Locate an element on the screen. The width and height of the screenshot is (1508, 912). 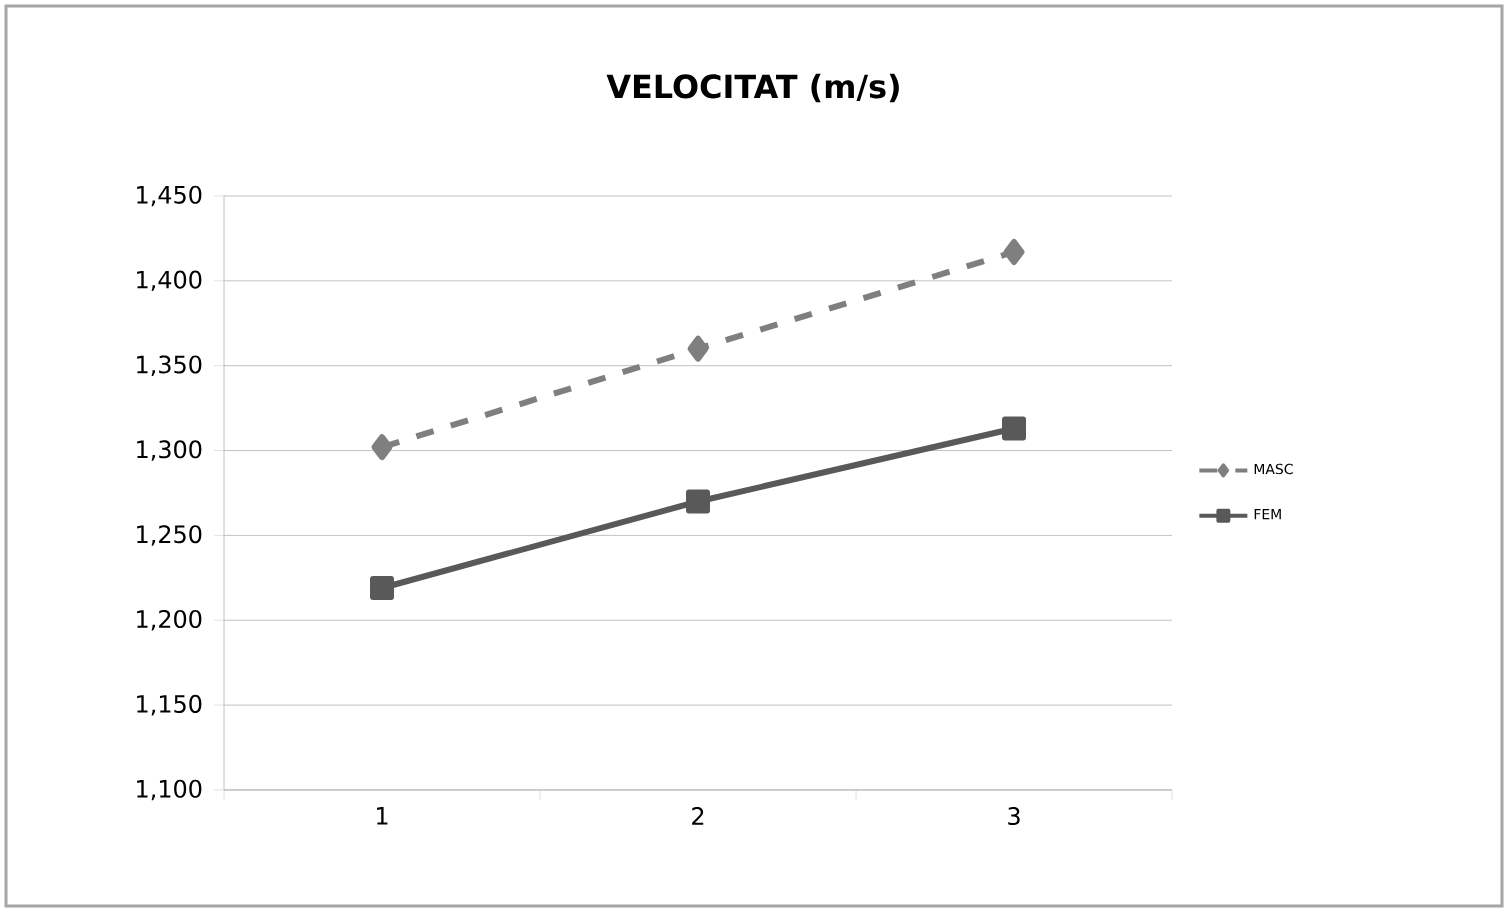
x-tick-label: 1 is located at coordinates (382, 816).